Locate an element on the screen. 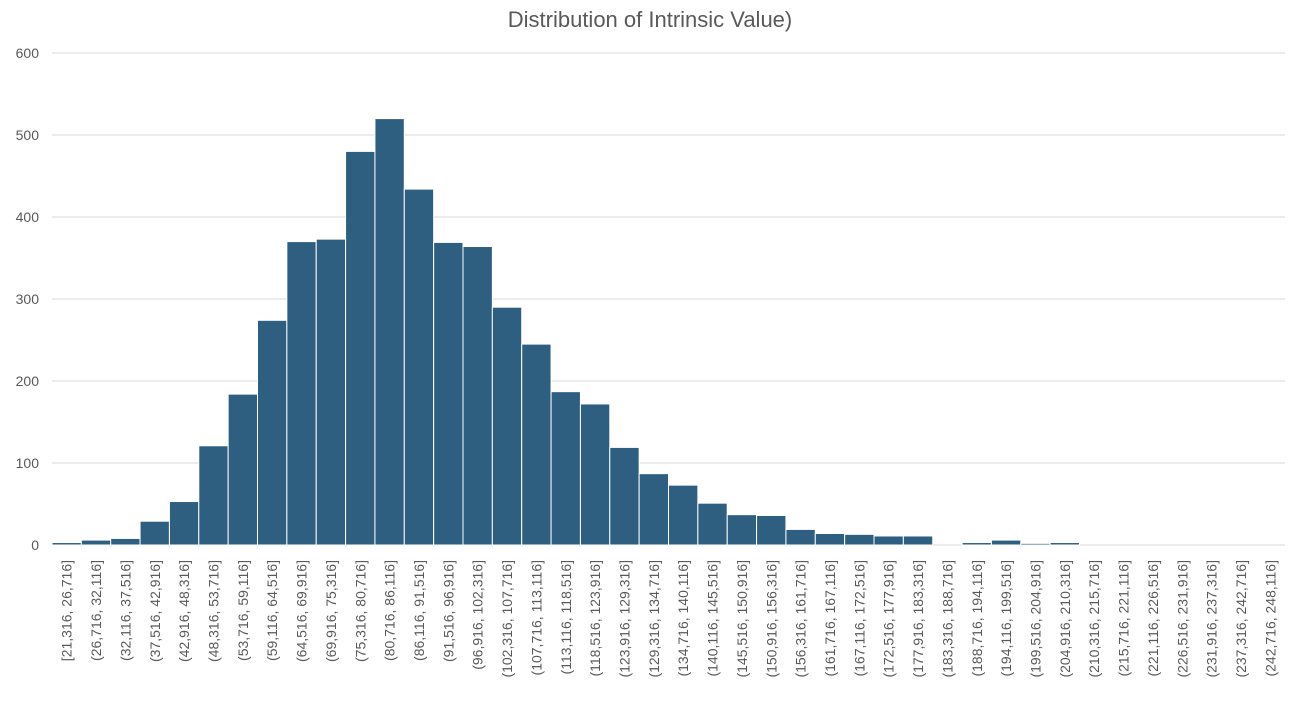 The height and width of the screenshot is (711, 1292). x-tick-label: (37,516, 42,916] is located at coordinates (155, 611).